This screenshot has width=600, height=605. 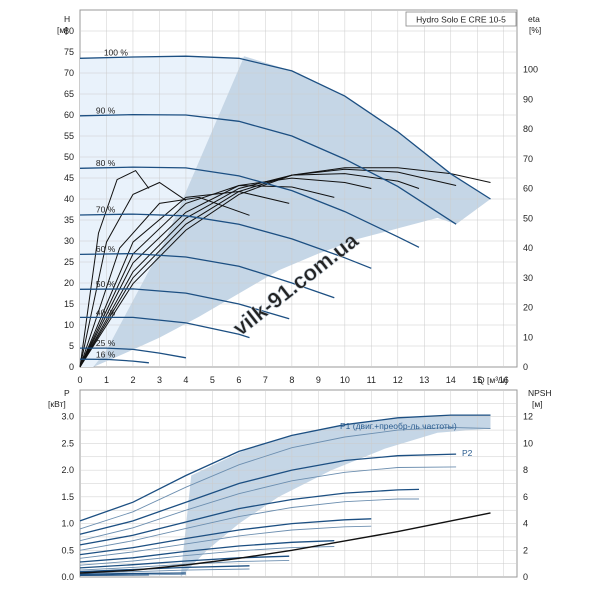 I want to click on head-tick-label: 10, so click(x=69, y=325).